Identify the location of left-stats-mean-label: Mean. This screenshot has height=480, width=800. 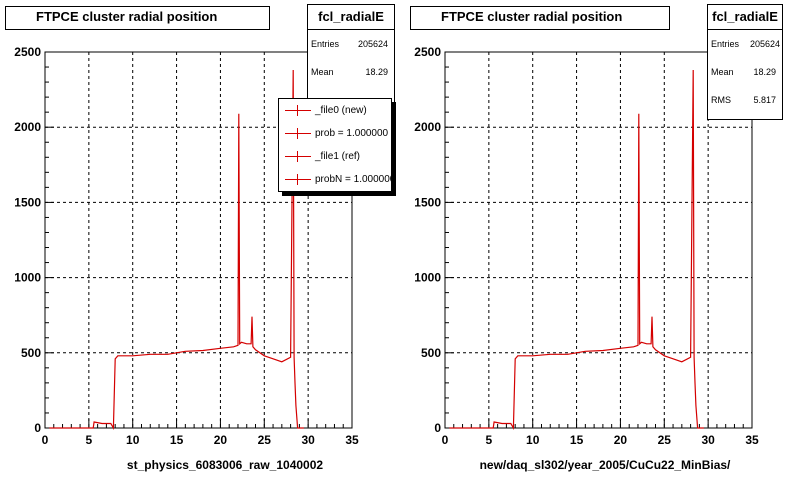
(322, 72).